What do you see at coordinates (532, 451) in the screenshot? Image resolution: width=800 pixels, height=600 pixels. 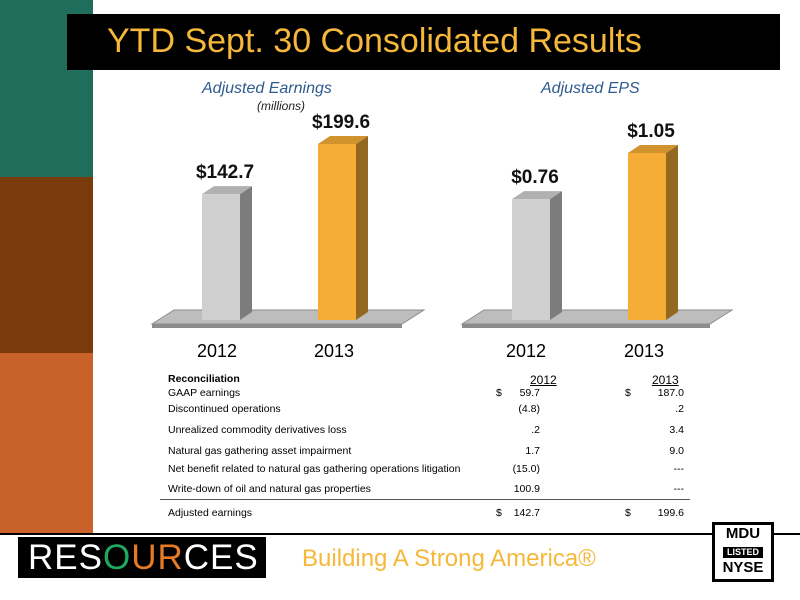 I see `row-value-2012: 1.7` at bounding box center [532, 451].